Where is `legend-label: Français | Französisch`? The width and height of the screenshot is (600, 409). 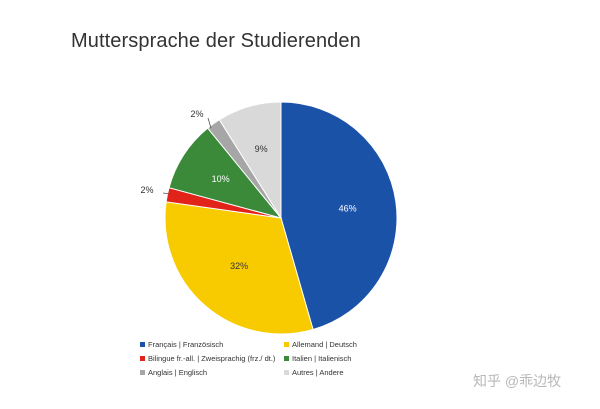 legend-label: Français | Französisch is located at coordinates (186, 344).